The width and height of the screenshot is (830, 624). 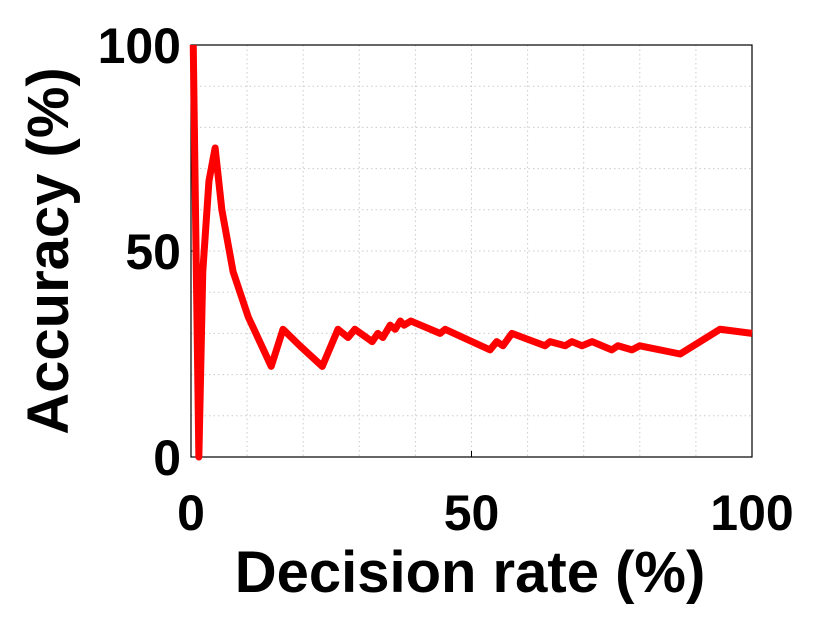 I want to click on x-tick-label: 50, so click(x=472, y=513).